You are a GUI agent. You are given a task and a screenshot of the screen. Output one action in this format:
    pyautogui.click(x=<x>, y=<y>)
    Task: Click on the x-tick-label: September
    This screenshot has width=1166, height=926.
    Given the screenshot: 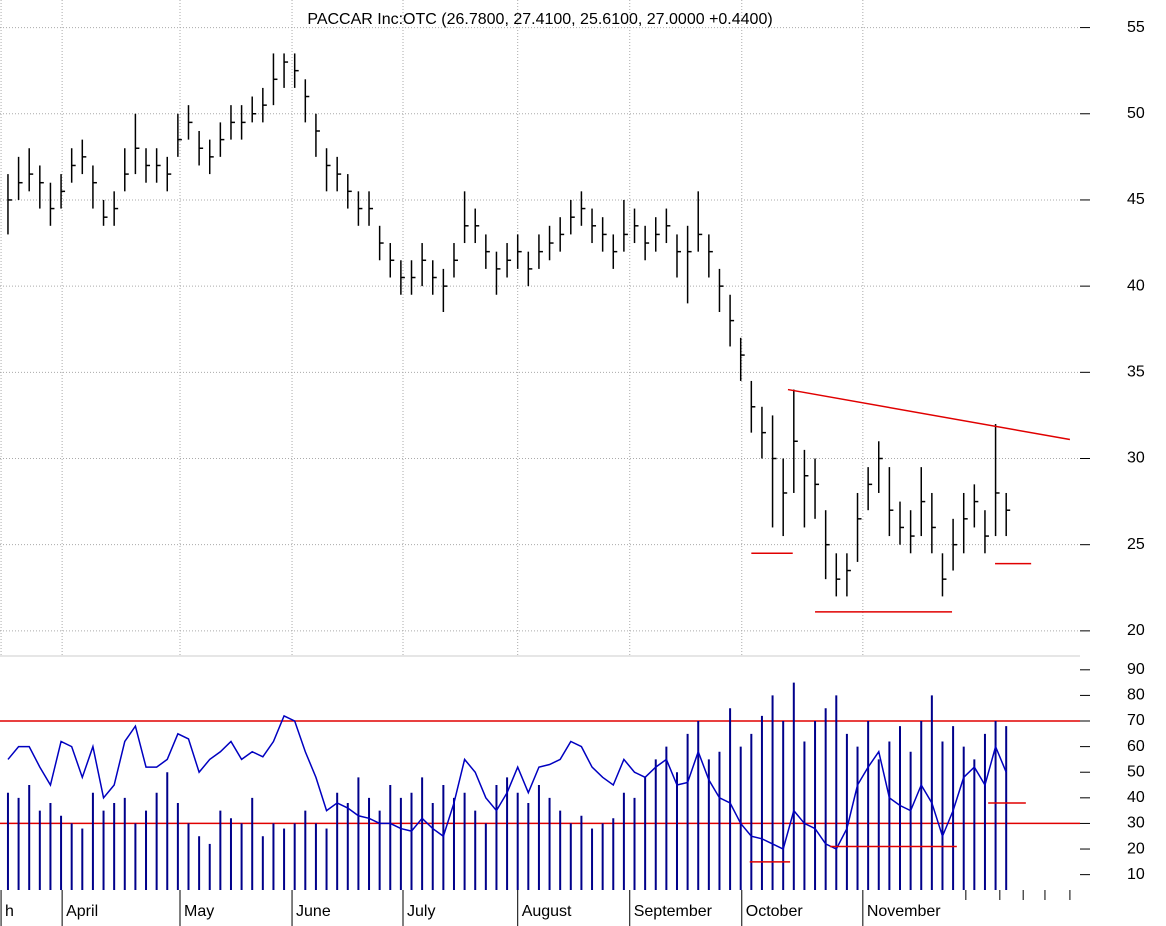 What is the action you would take?
    pyautogui.click(x=673, y=911)
    